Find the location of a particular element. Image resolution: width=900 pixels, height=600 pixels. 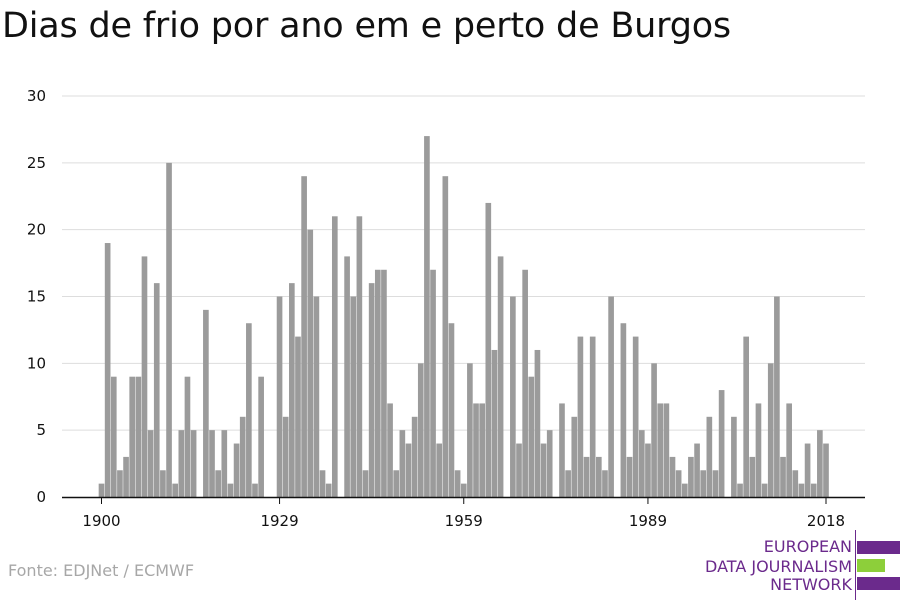

x-tick-label: 1929 is located at coordinates (279, 521).